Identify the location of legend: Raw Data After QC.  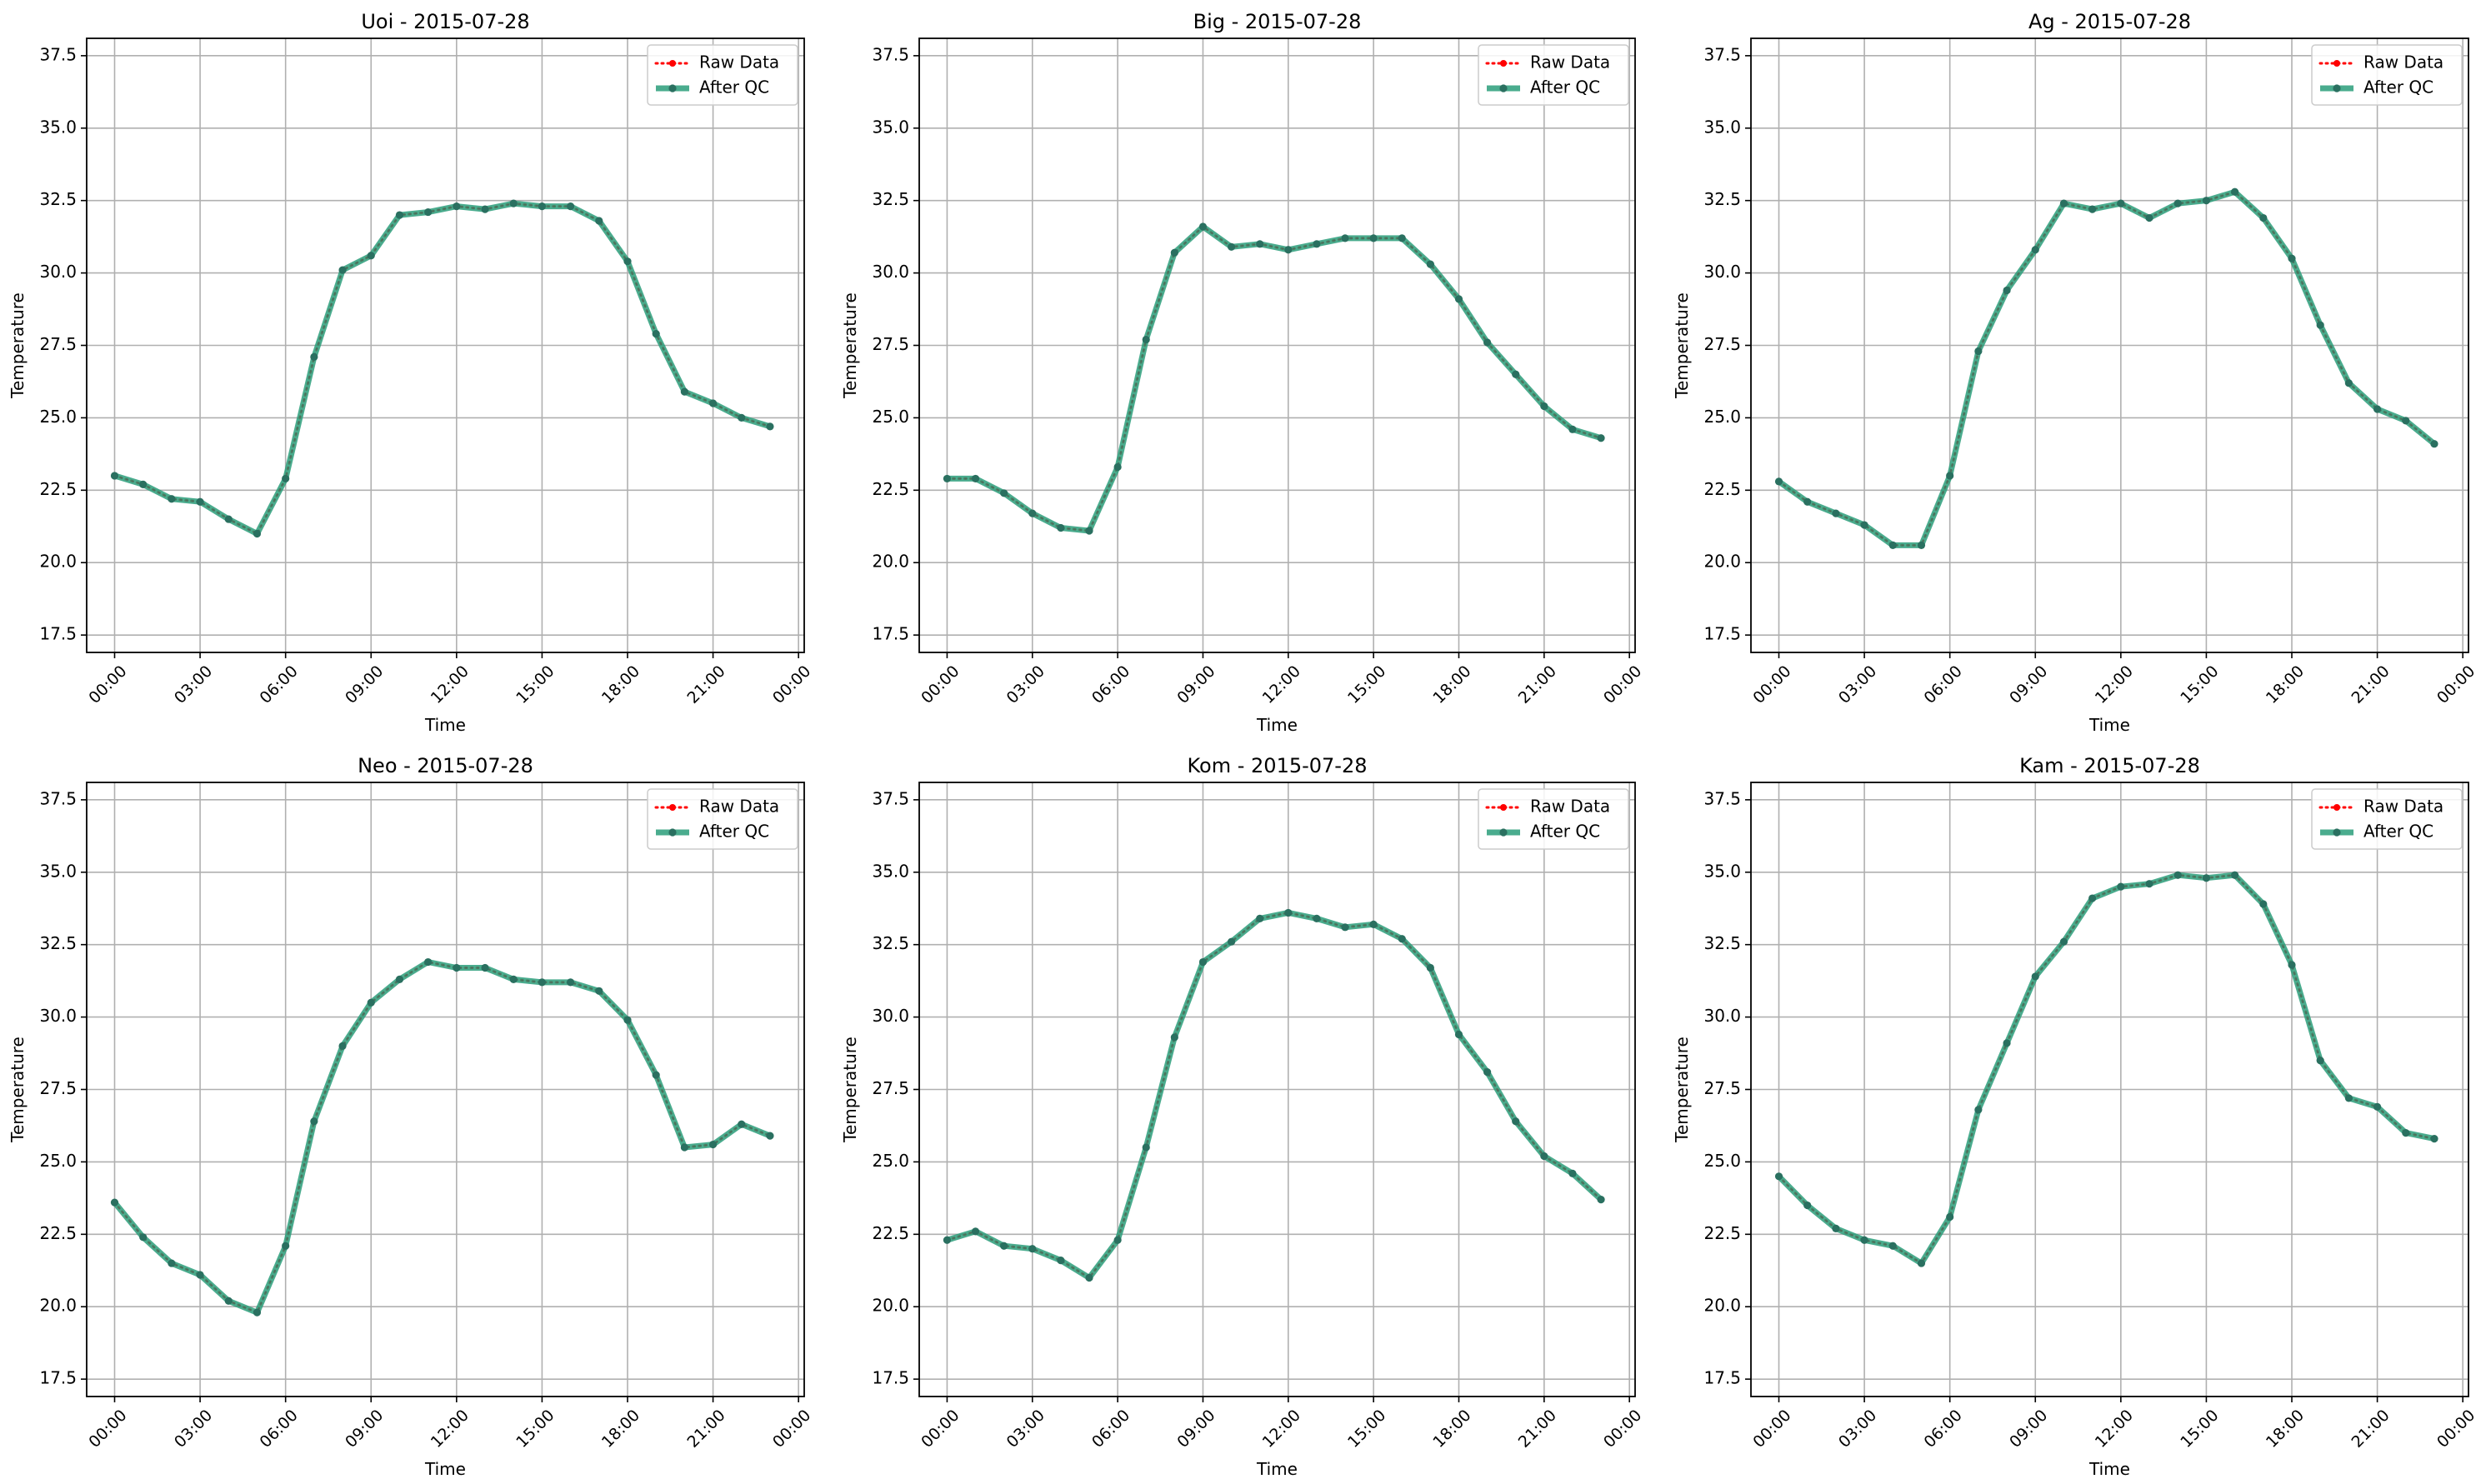
(722, 819).